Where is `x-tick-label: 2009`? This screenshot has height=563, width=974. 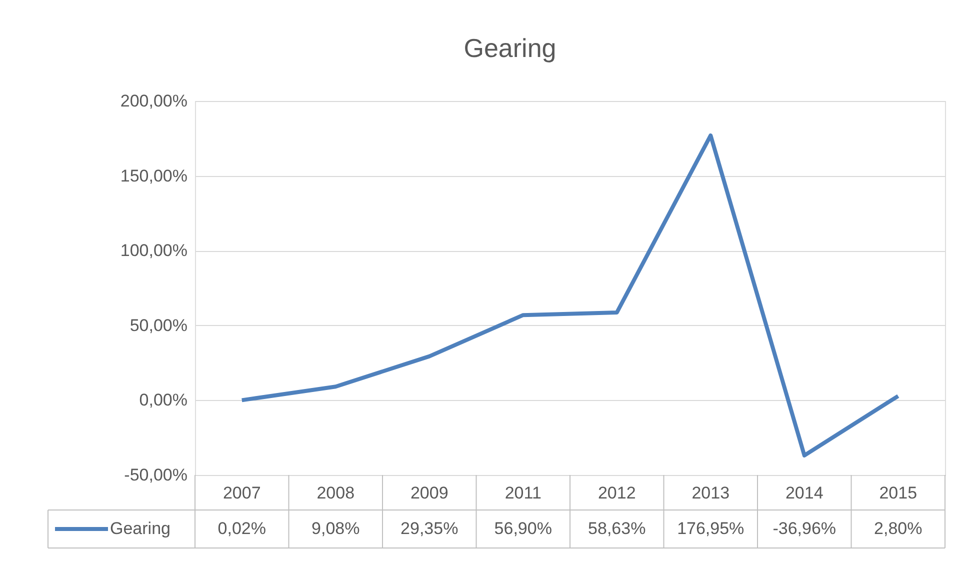
x-tick-label: 2009 is located at coordinates (429, 493).